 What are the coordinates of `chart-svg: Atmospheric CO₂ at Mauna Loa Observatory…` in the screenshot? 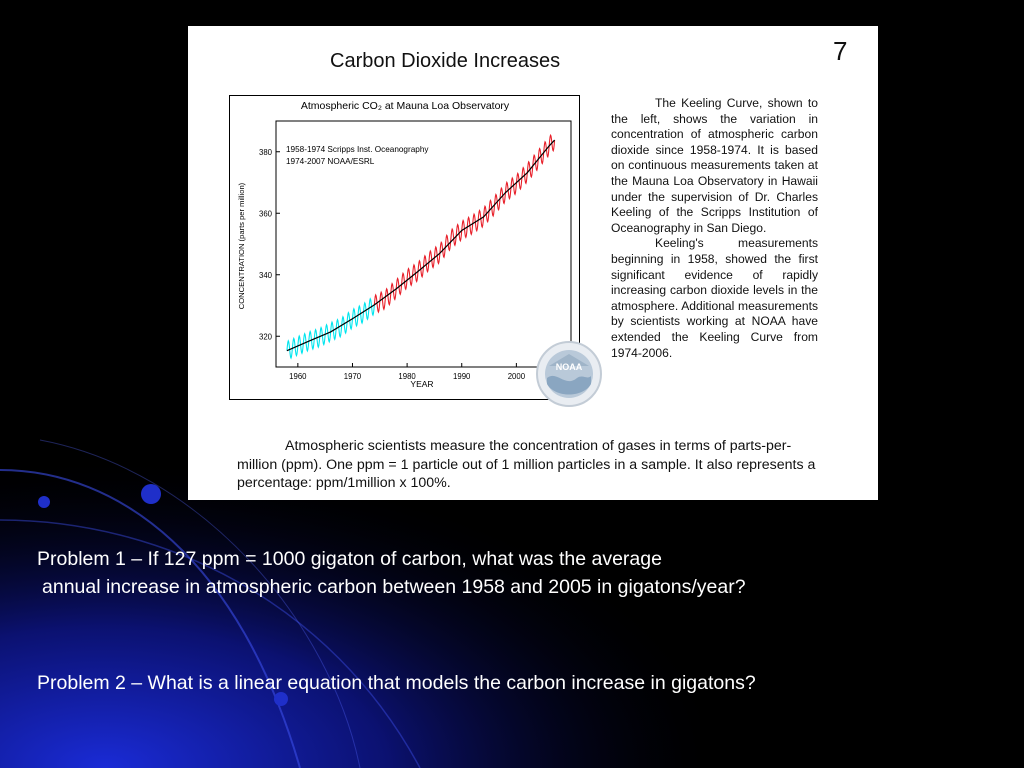 It's located at (408, 244).